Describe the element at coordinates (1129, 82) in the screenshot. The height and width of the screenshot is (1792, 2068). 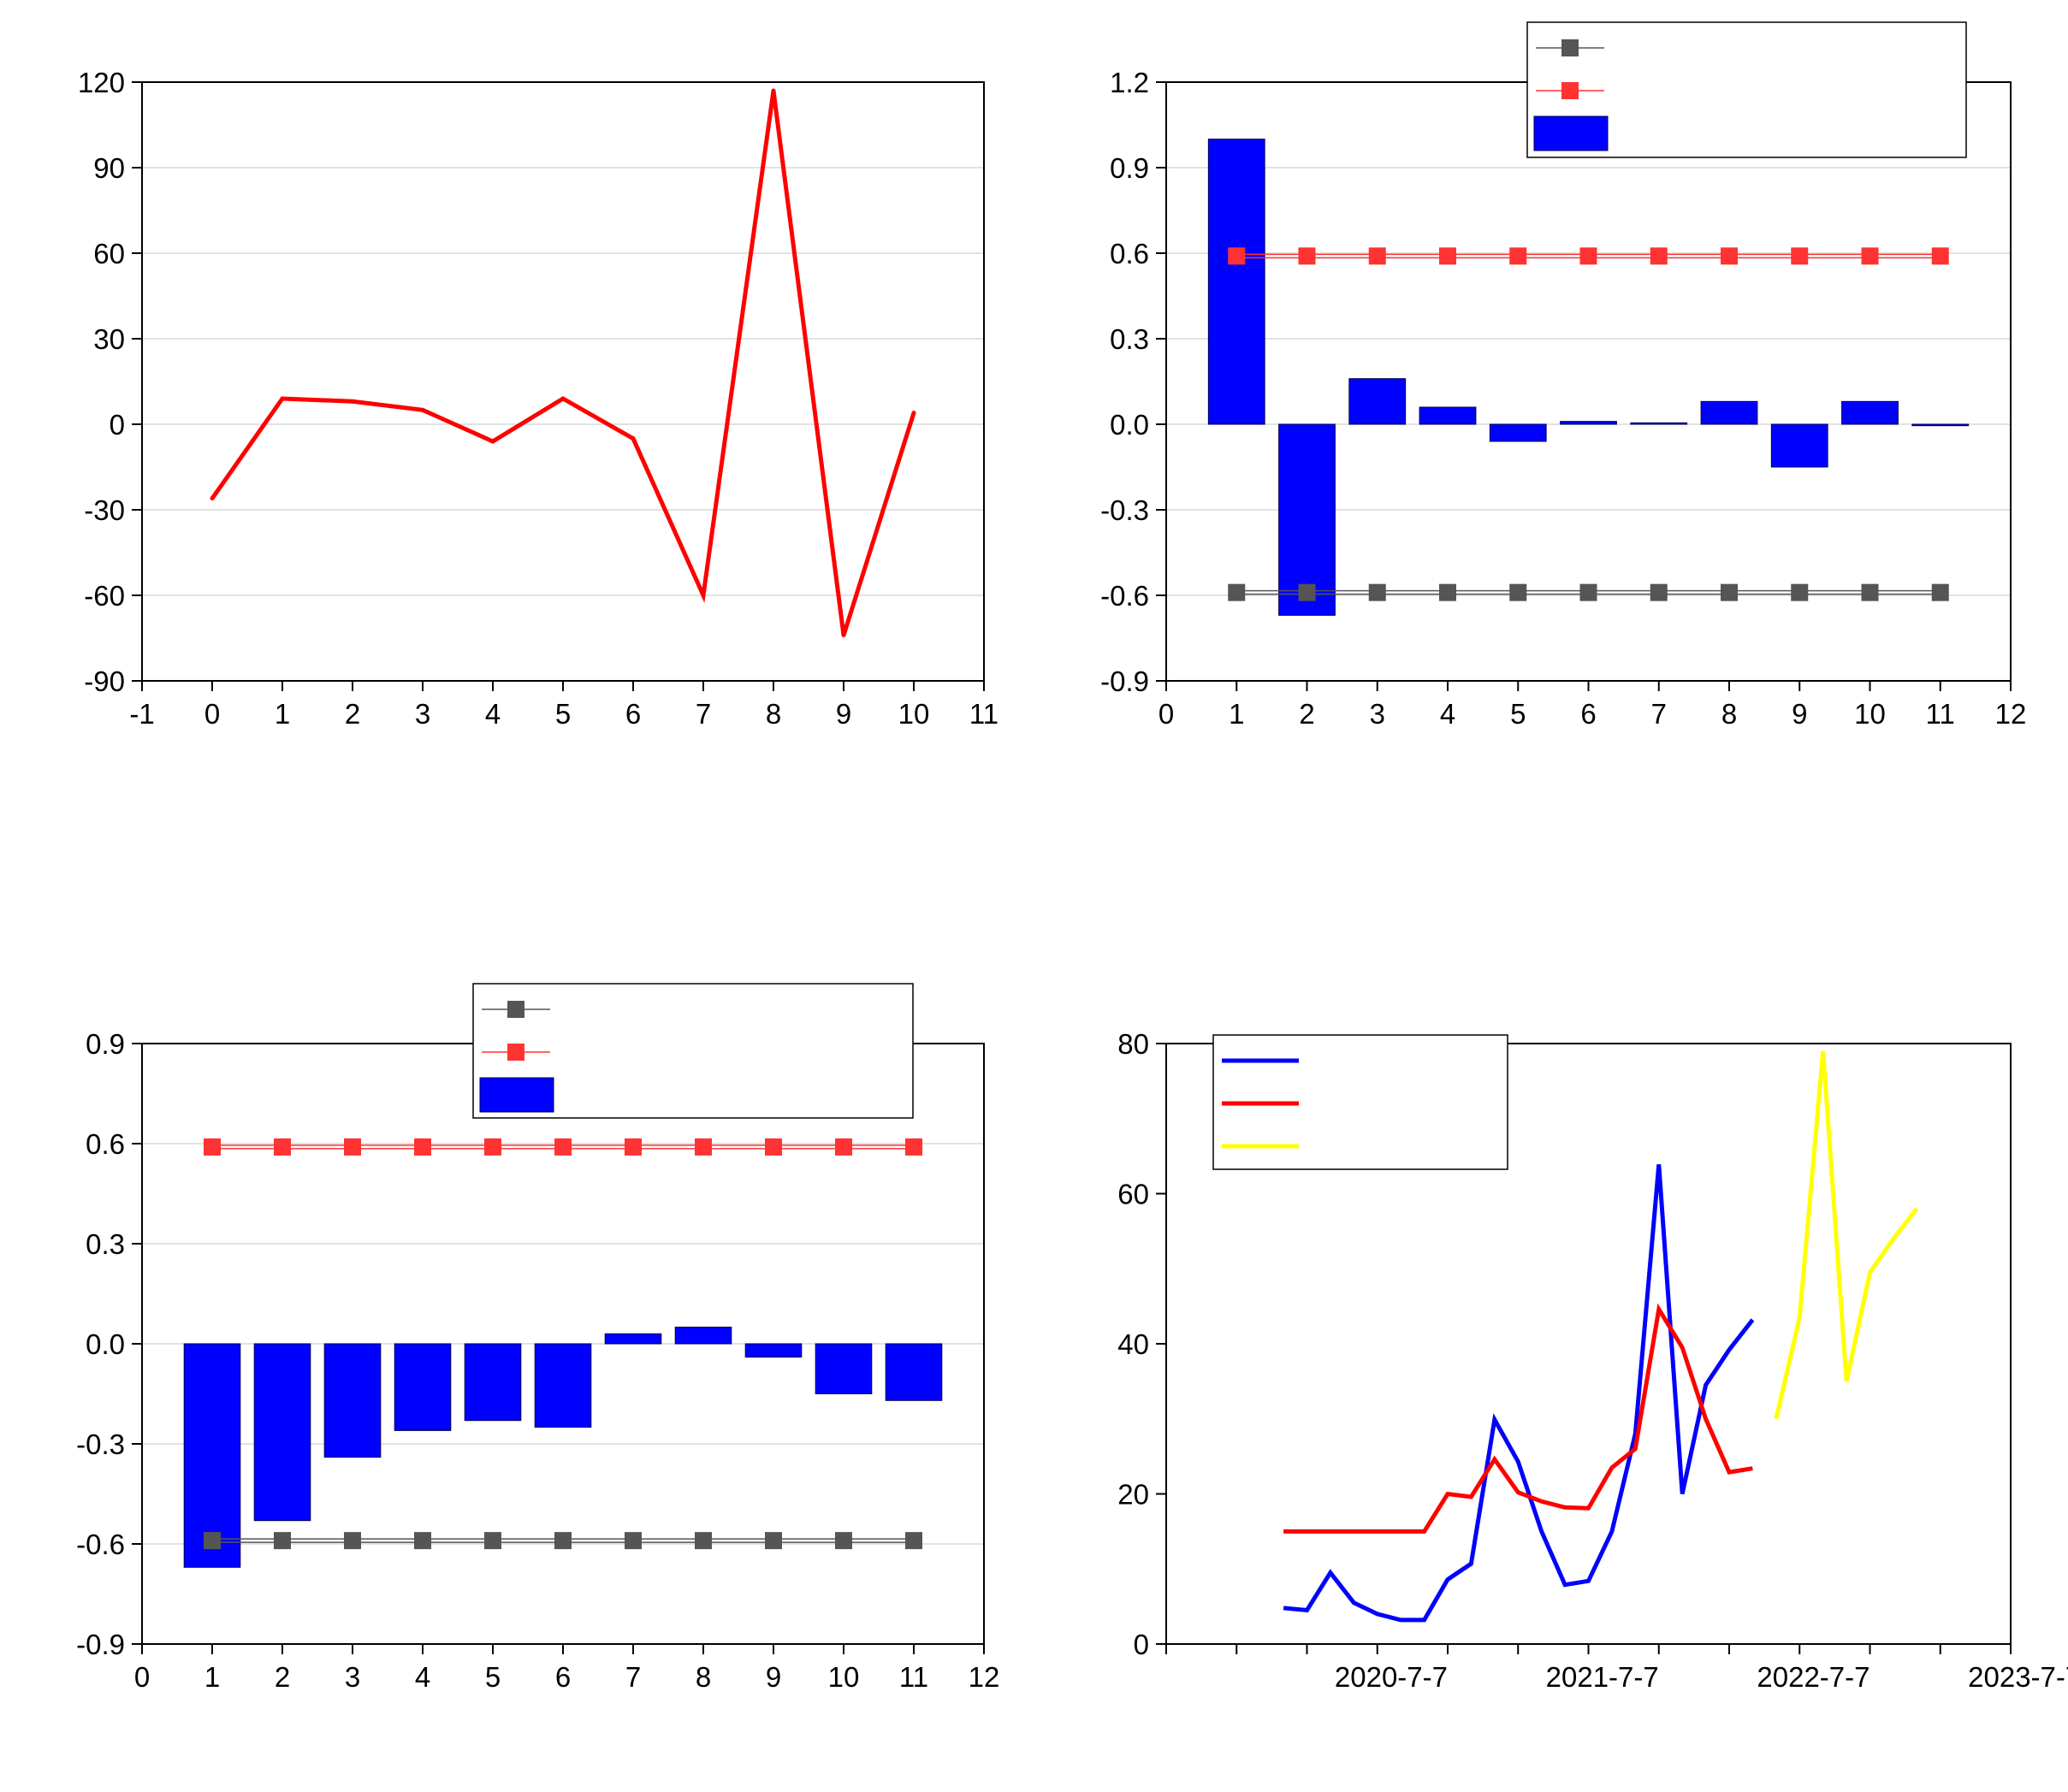
I see `y-tick-label: 1.2` at that location.